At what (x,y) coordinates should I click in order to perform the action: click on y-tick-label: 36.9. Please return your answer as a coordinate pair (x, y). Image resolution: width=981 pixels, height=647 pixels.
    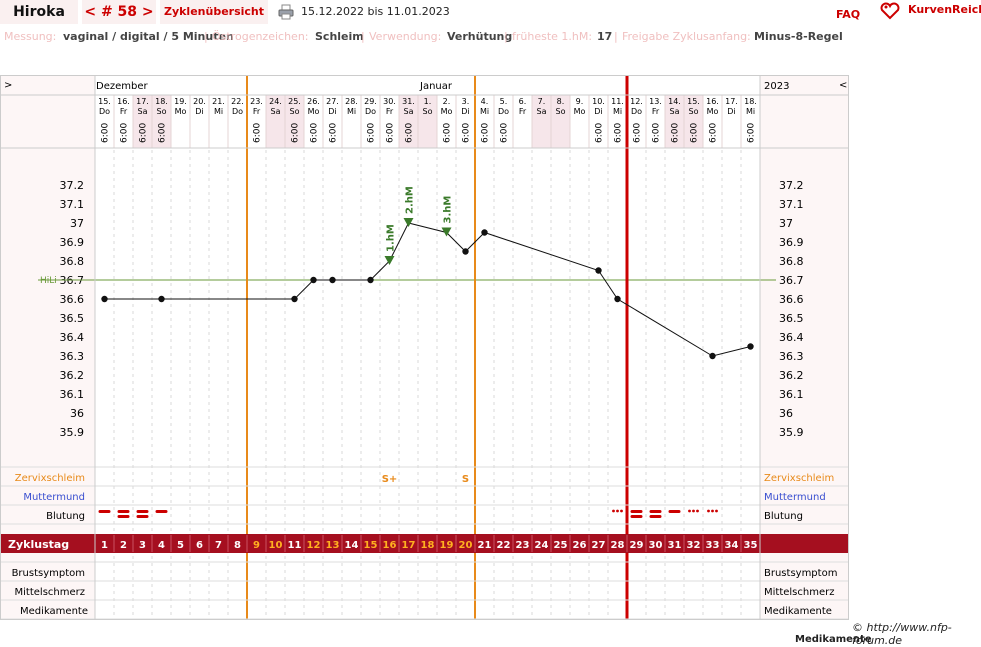
    Looking at the image, I should click on (72, 242).